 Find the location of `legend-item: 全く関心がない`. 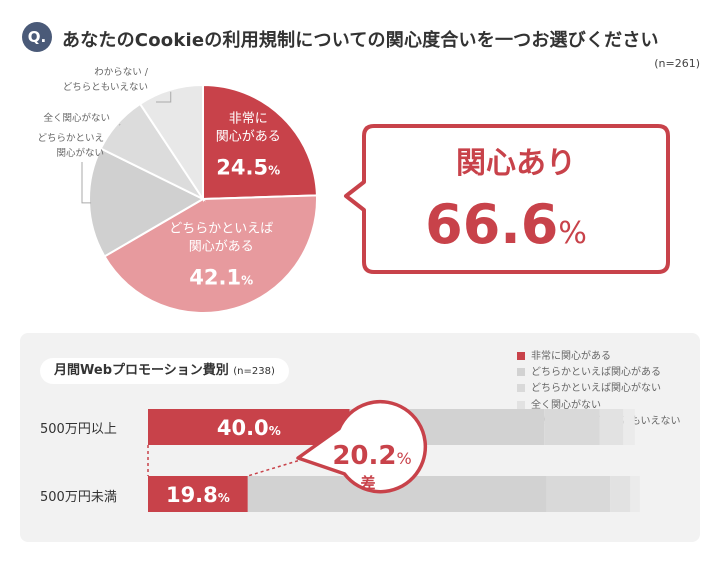

legend-item: 全く関心がない is located at coordinates (599, 406).